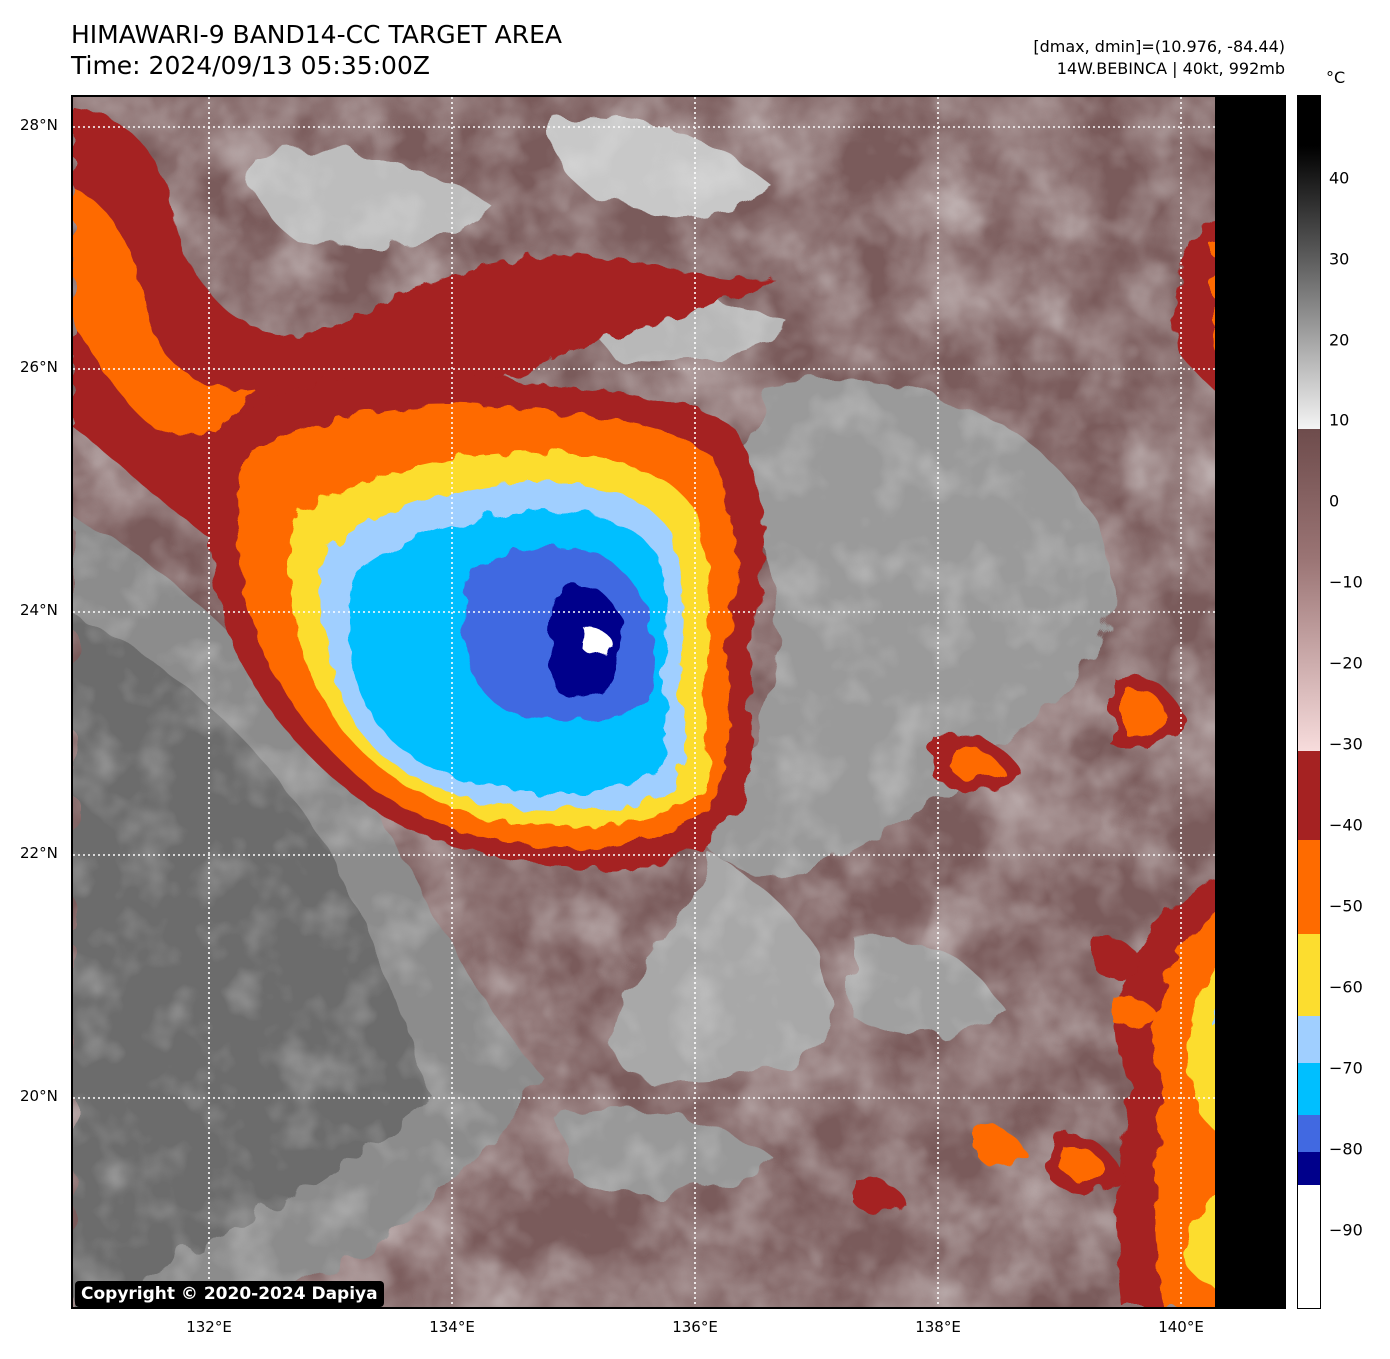 The image size is (1390, 1359). Describe the element at coordinates (1346, 987) in the screenshot. I see `colorbar-label-minus60: −60` at that location.